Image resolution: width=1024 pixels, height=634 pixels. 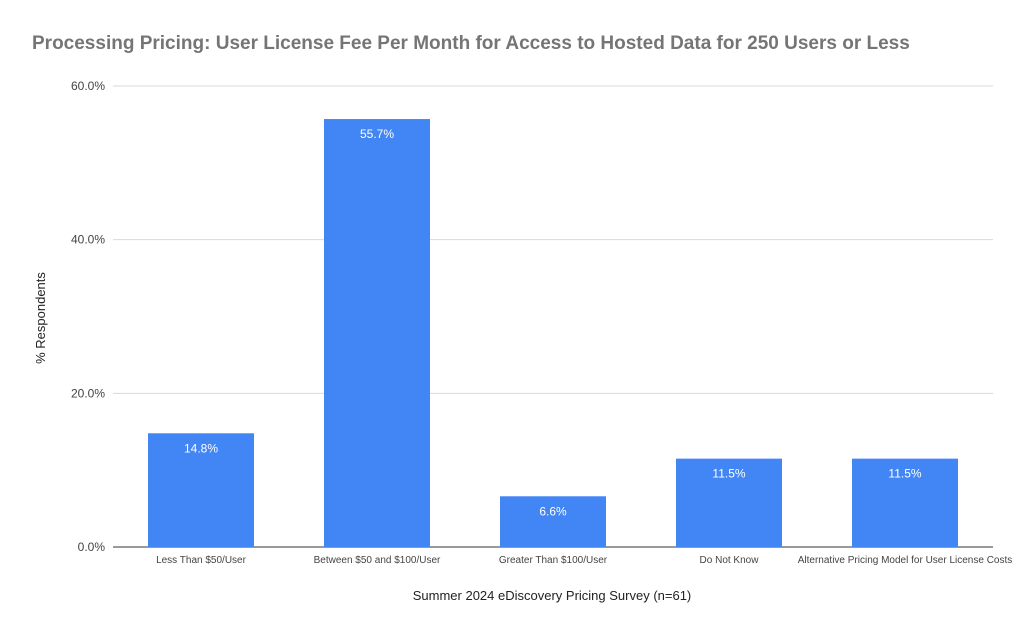 I want to click on y-axis-title: % Respondents, so click(x=40, y=318).